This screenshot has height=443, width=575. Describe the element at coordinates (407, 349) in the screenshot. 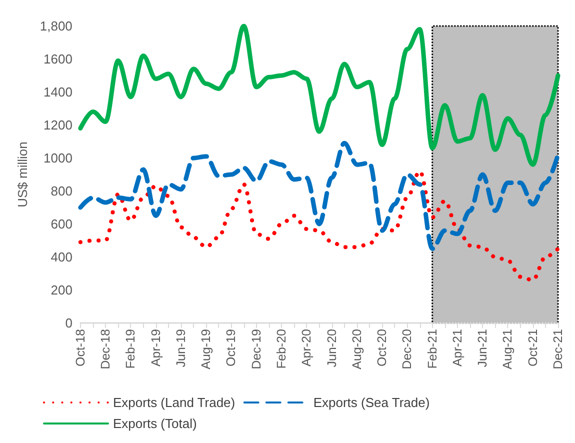

I see `x-tick-label: Dec-20` at that location.